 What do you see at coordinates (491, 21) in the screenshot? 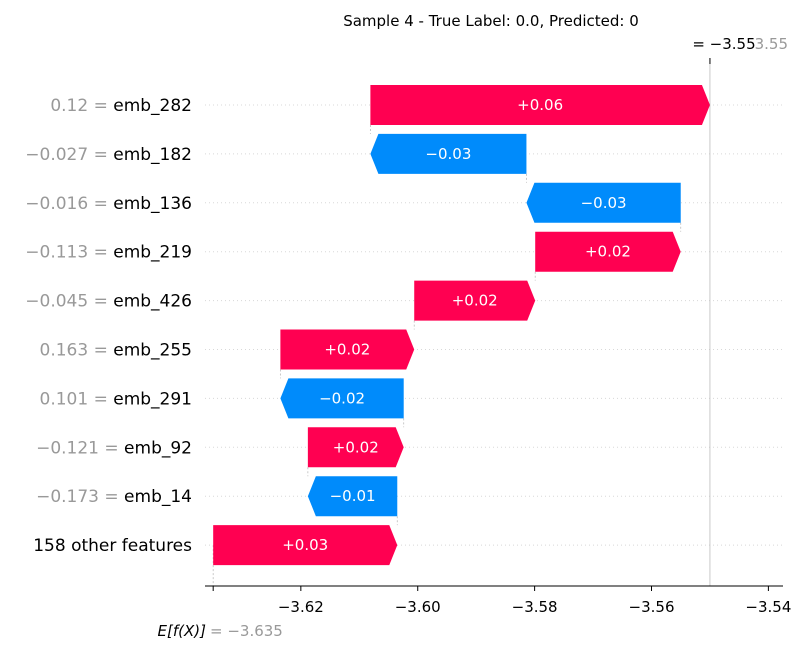
I see `chart-title: Sample 4 - True Label: 0.0, Predicted: 0` at bounding box center [491, 21].